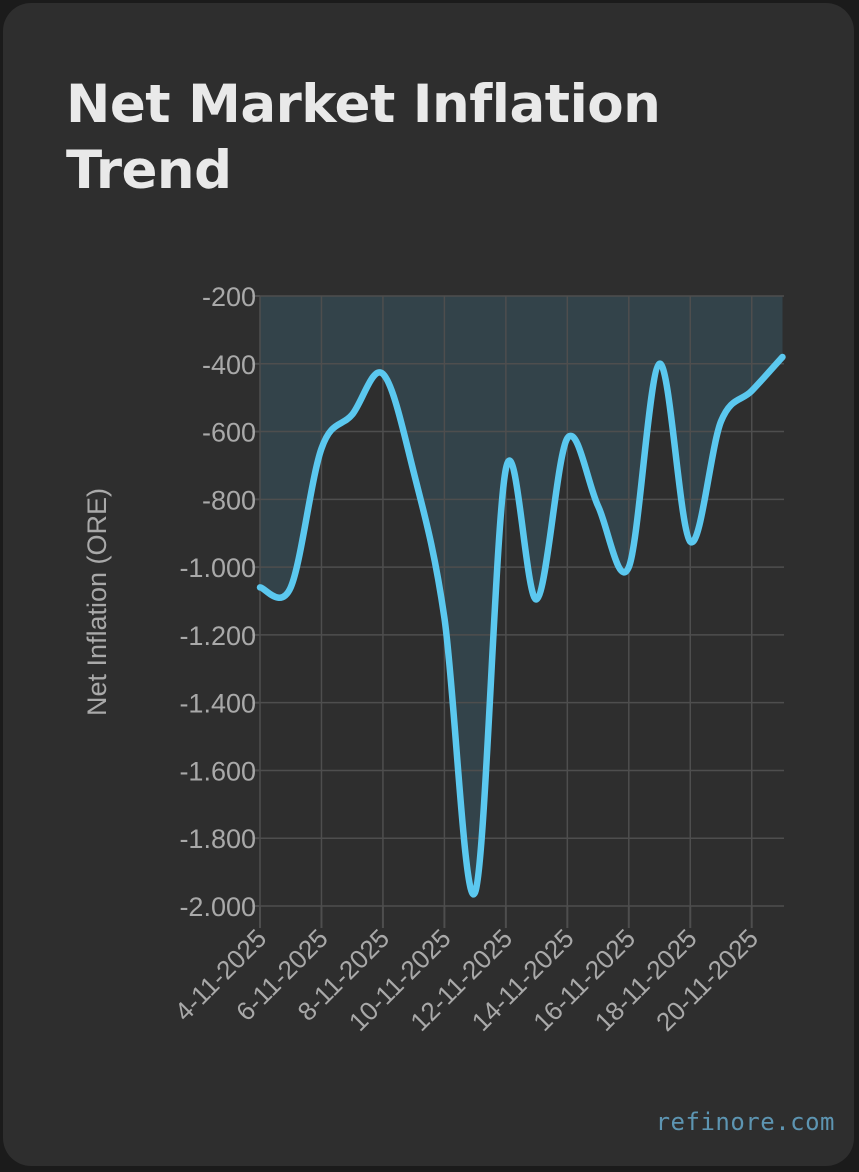 Image resolution: width=859 pixels, height=1172 pixels. What do you see at coordinates (229, 297) in the screenshot?
I see `y-tick-label: -200` at bounding box center [229, 297].